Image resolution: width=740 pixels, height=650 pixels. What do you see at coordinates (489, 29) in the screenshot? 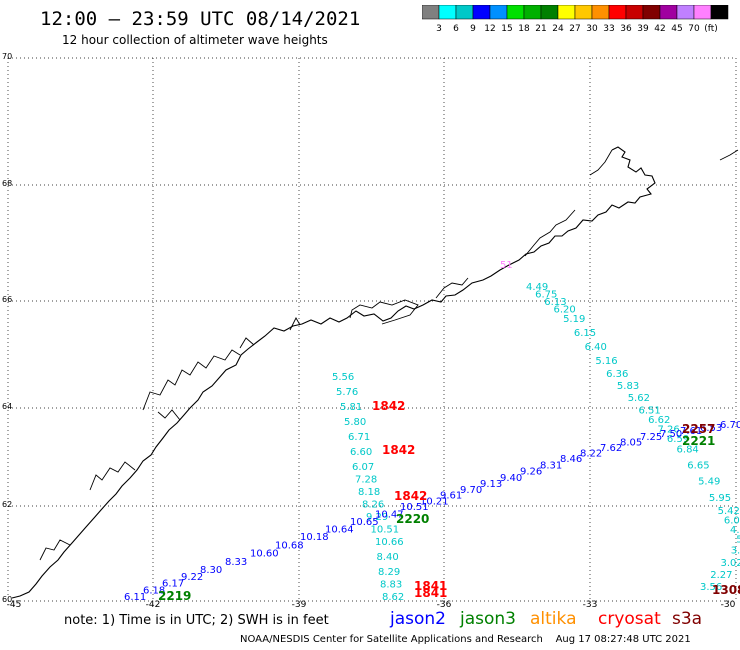
I see `legend-label: 12` at bounding box center [489, 29].